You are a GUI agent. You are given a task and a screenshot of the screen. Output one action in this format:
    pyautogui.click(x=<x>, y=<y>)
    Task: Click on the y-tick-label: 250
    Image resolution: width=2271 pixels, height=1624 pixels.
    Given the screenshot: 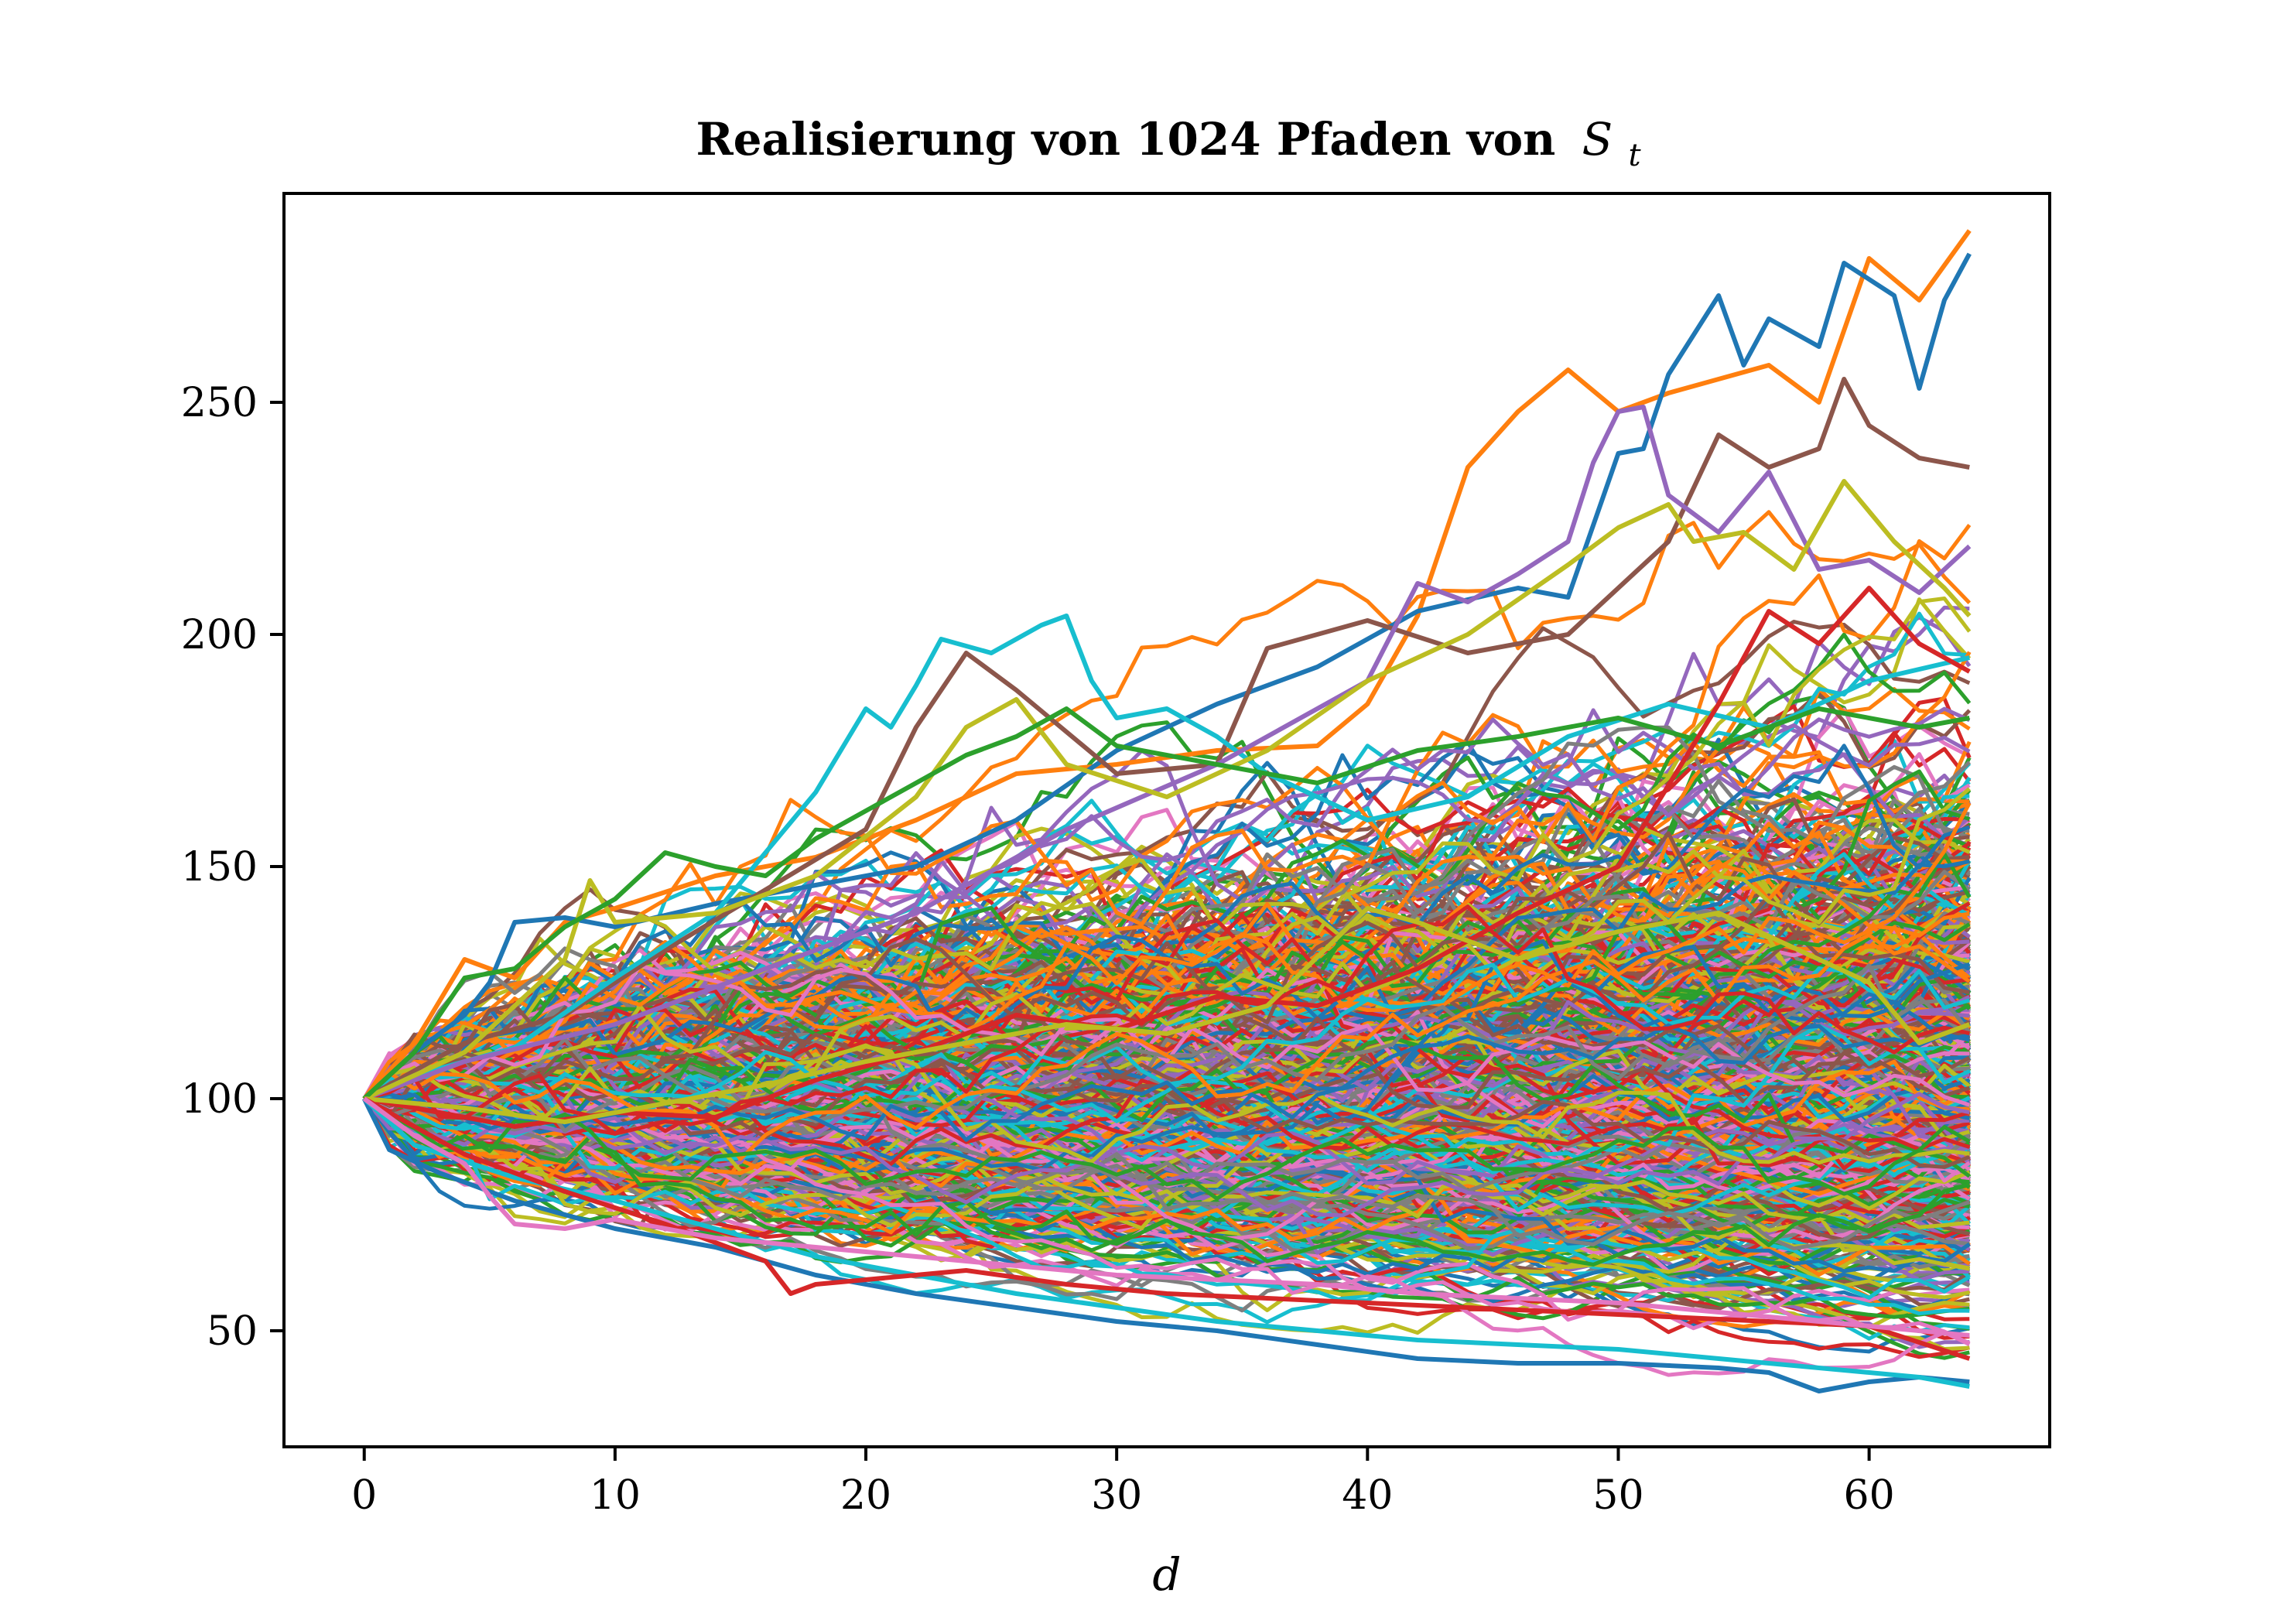 What is the action you would take?
    pyautogui.click(x=219, y=403)
    